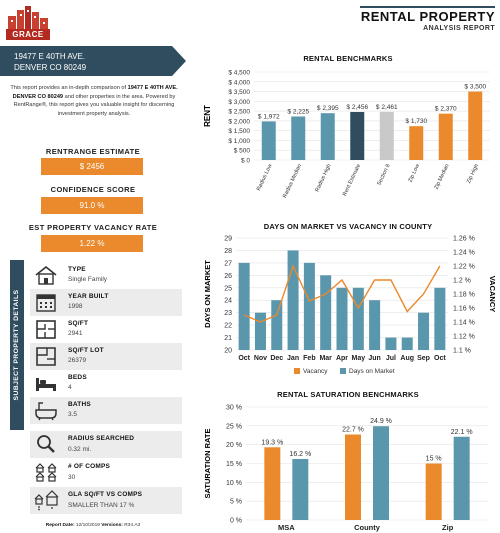 The height and width of the screenshot is (533, 500). I want to click on chart2-vacancy-line, so click(342, 293).